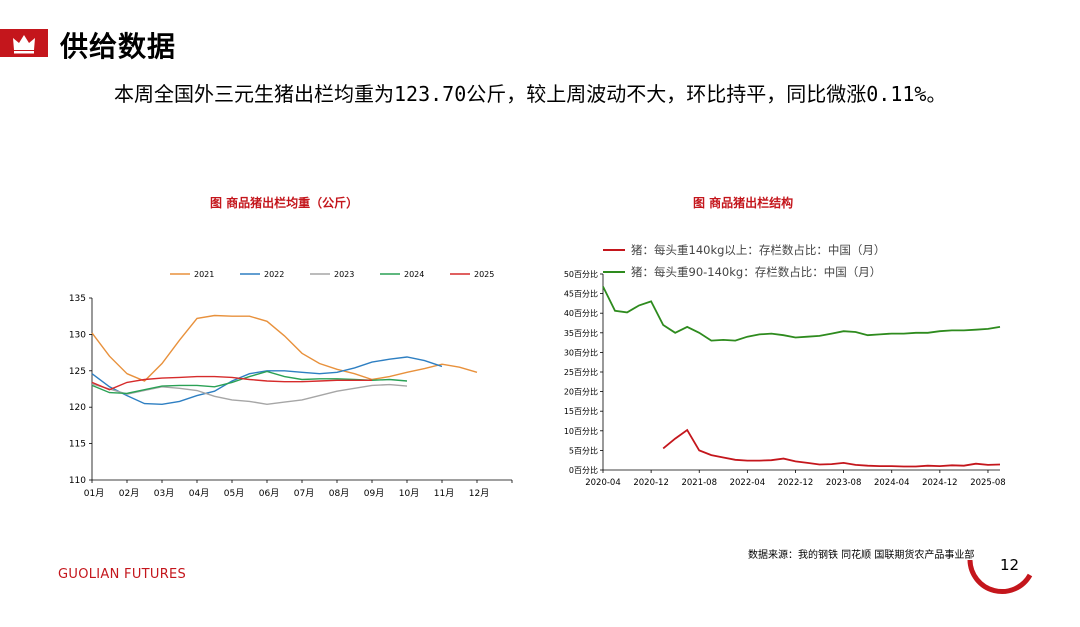 This screenshot has width=1080, height=627. Describe the element at coordinates (603, 483) in the screenshot. I see `x-tick-label: 2020-04` at that location.